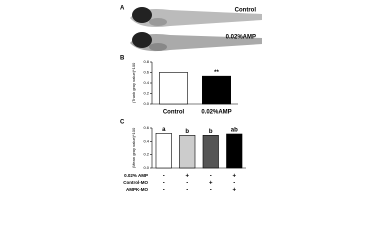 Image resolution: width=387 pixels, height=240 pixels. Describe the element at coordinates (137, 189) in the screenshot. I see `condition-name: AMPK-MO` at that location.